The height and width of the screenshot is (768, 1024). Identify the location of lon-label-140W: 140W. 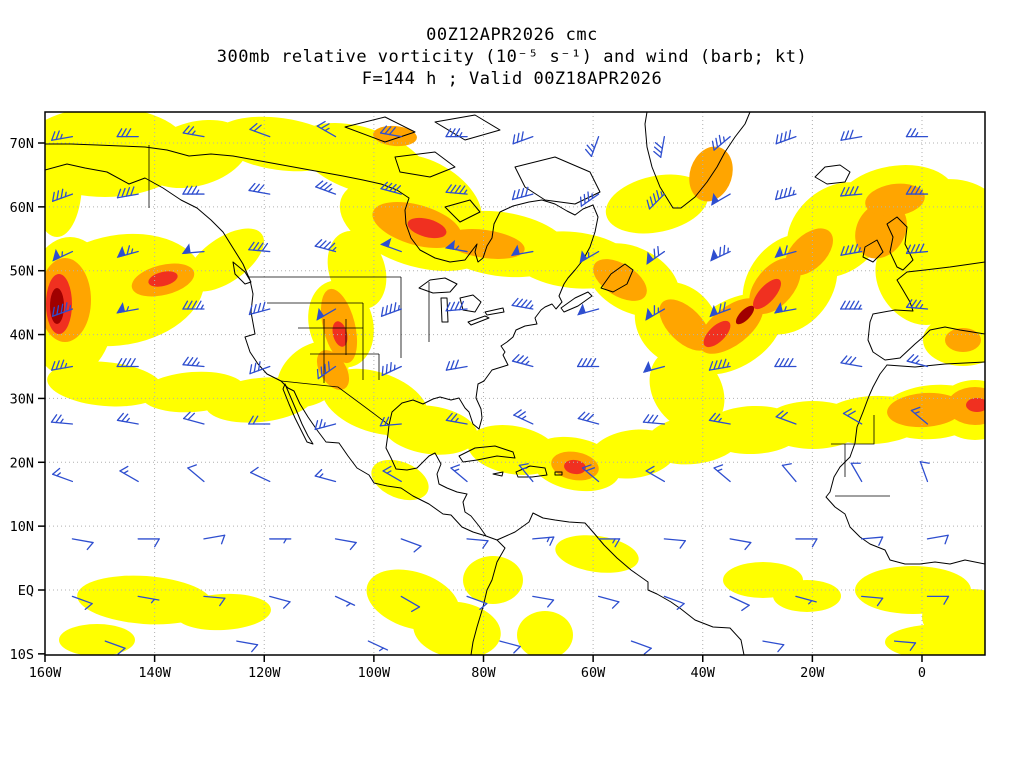
(154, 673).